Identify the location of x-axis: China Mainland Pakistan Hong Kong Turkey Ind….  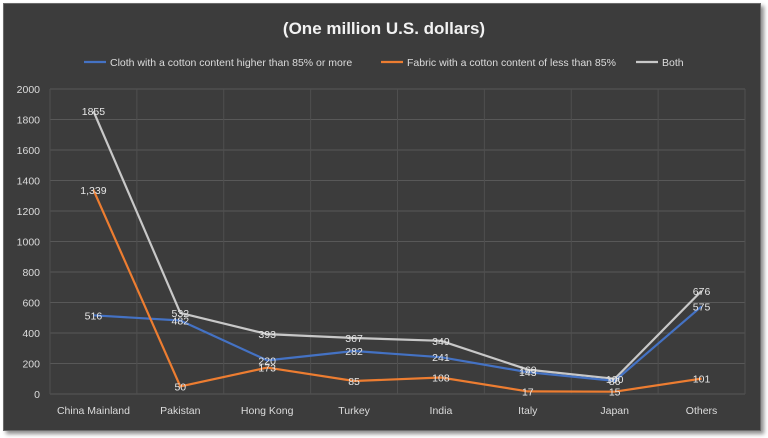
(387, 411).